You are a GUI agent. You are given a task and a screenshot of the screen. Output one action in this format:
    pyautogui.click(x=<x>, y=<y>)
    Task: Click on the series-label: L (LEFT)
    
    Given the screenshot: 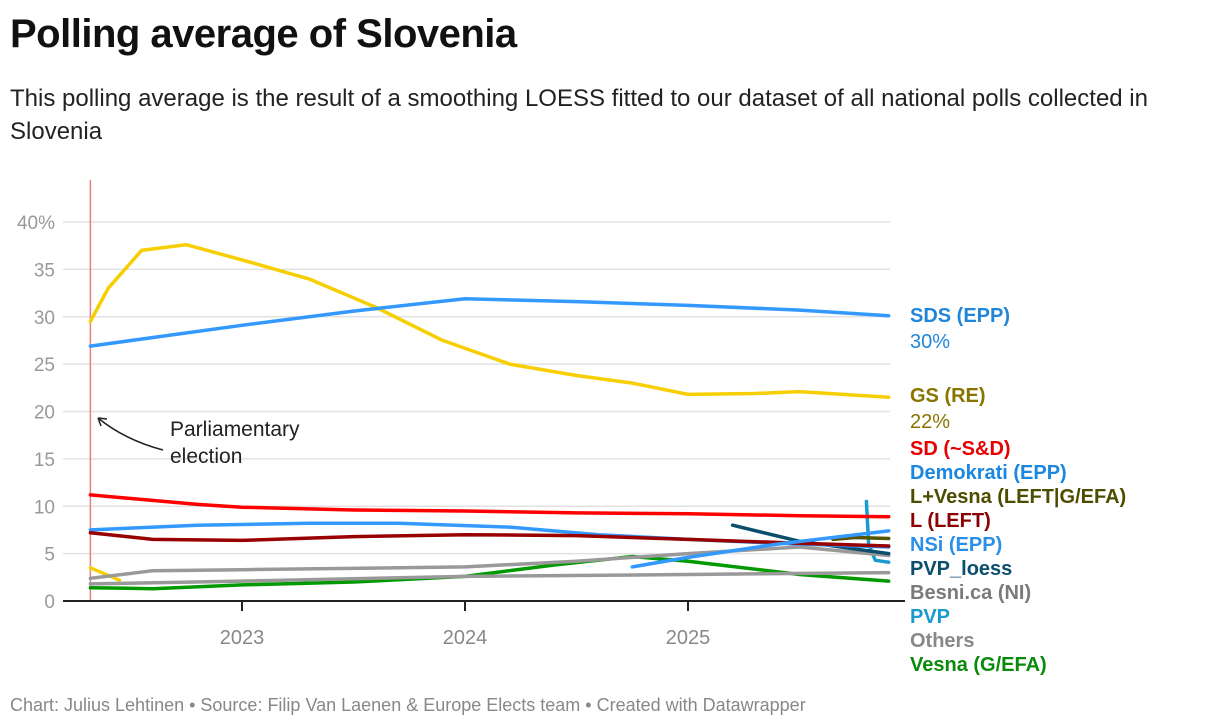 What is the action you would take?
    pyautogui.click(x=950, y=521)
    